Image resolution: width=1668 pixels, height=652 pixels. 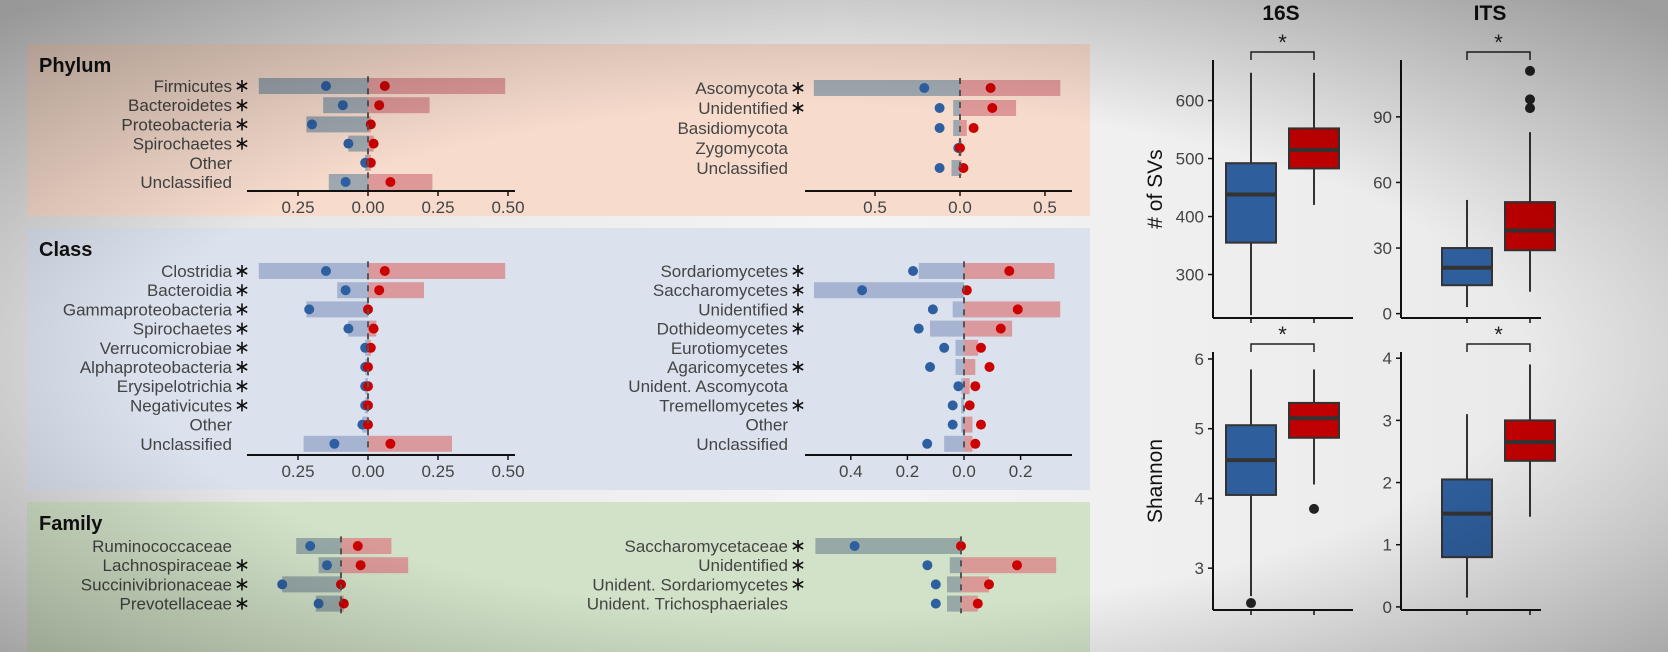 I want to click on row-label: Gammaproteobacteria, so click(x=148, y=309).